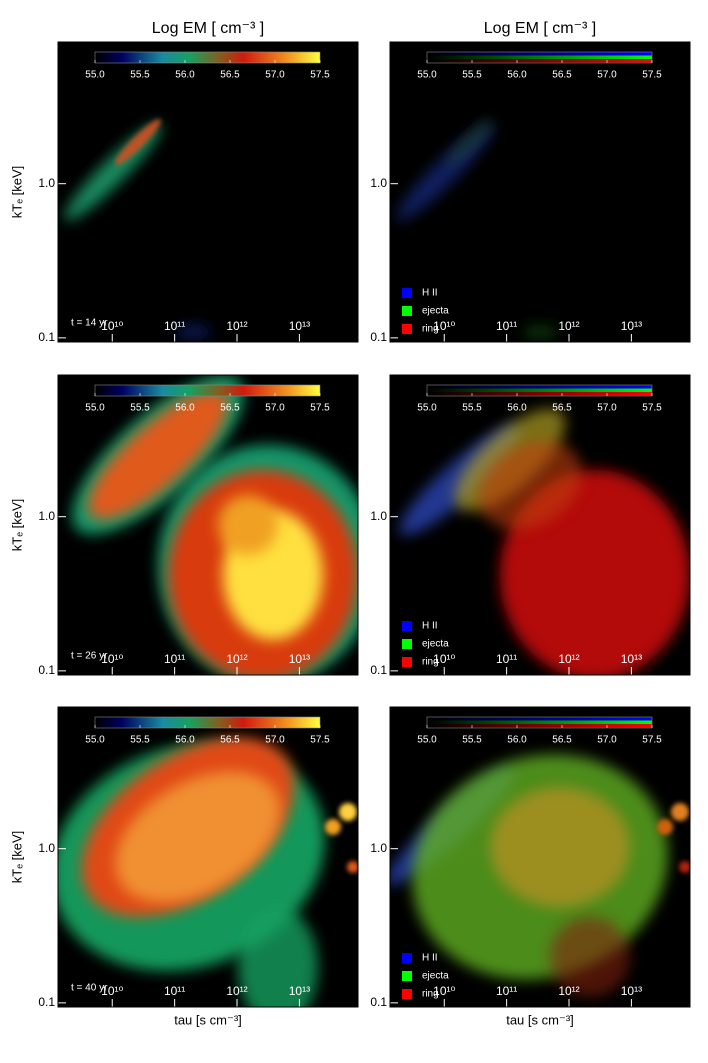  Describe the element at coordinates (89, 656) in the screenshot. I see `time-label: t = 26 yr` at that location.